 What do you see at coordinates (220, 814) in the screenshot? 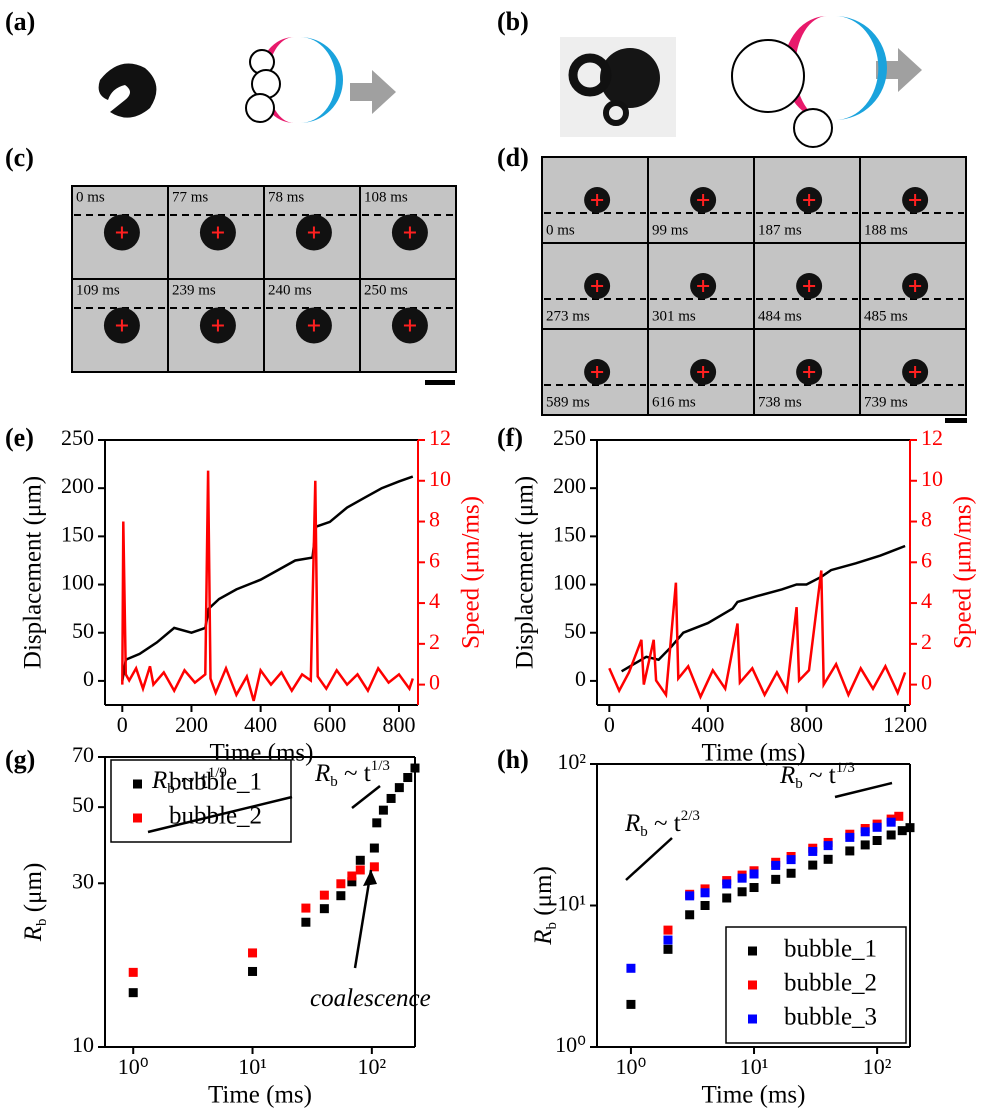
I see `guide-line` at bounding box center [220, 814].